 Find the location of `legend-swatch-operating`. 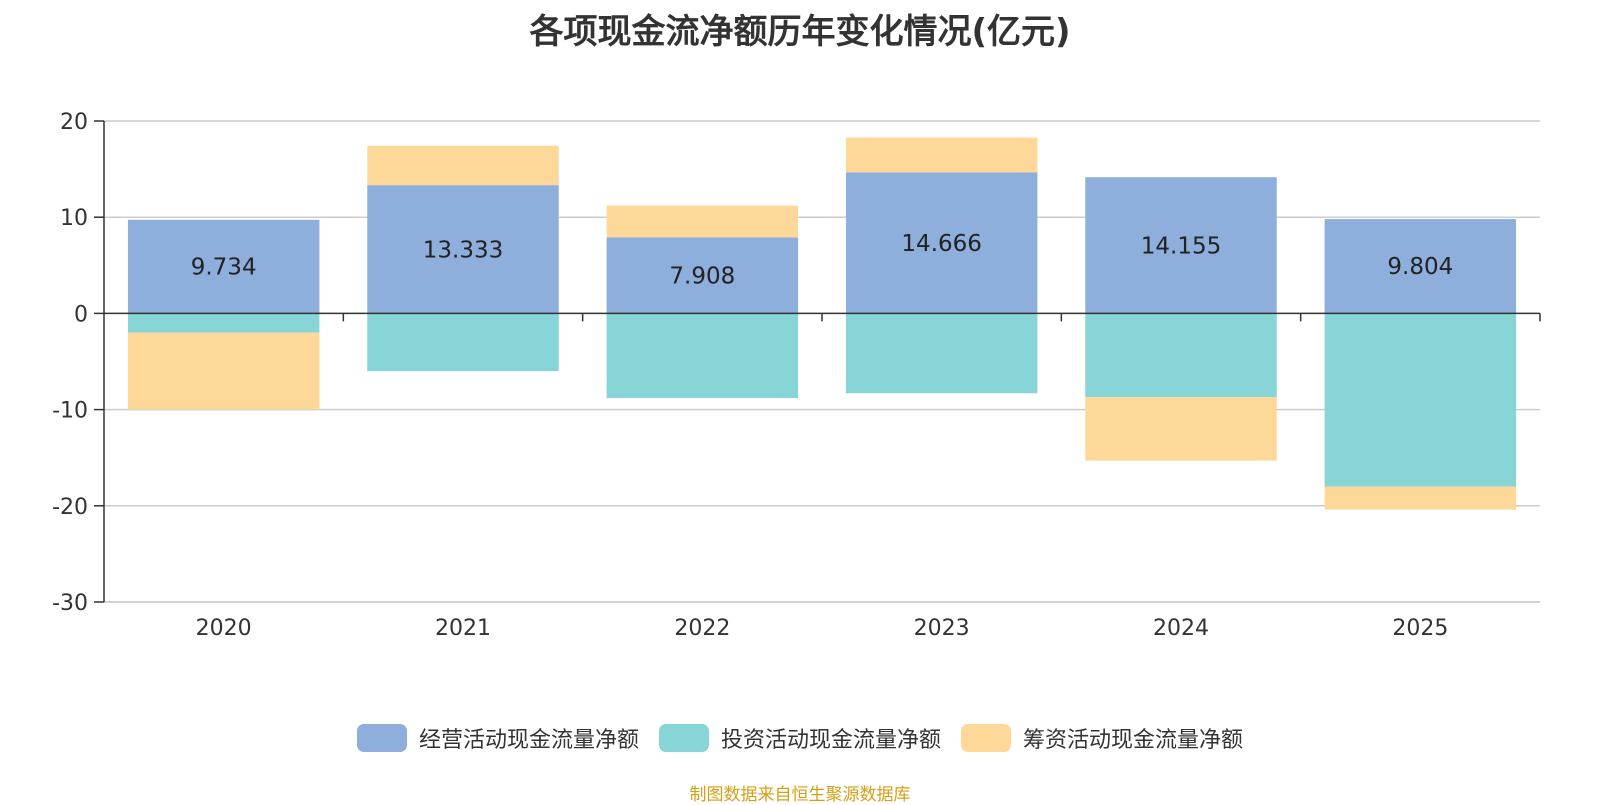

legend-swatch-operating is located at coordinates (381, 738).